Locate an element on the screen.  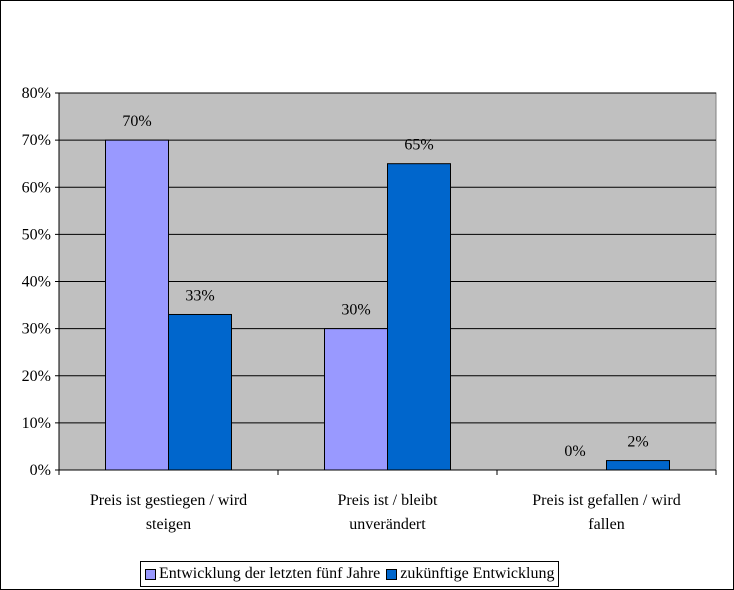
x-tick-label: steigen is located at coordinates (168, 524).